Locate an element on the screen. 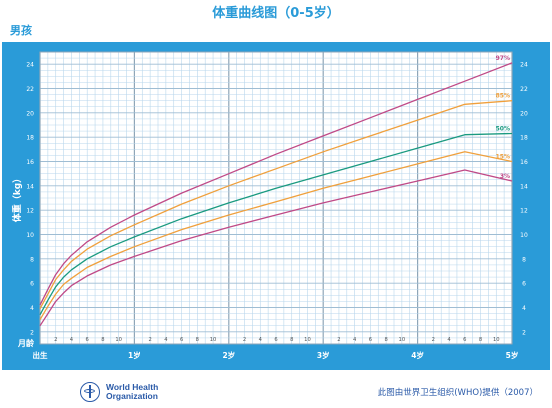 This screenshot has width=552, height=408. x-major-tick-label: 3岁 is located at coordinates (323, 355).